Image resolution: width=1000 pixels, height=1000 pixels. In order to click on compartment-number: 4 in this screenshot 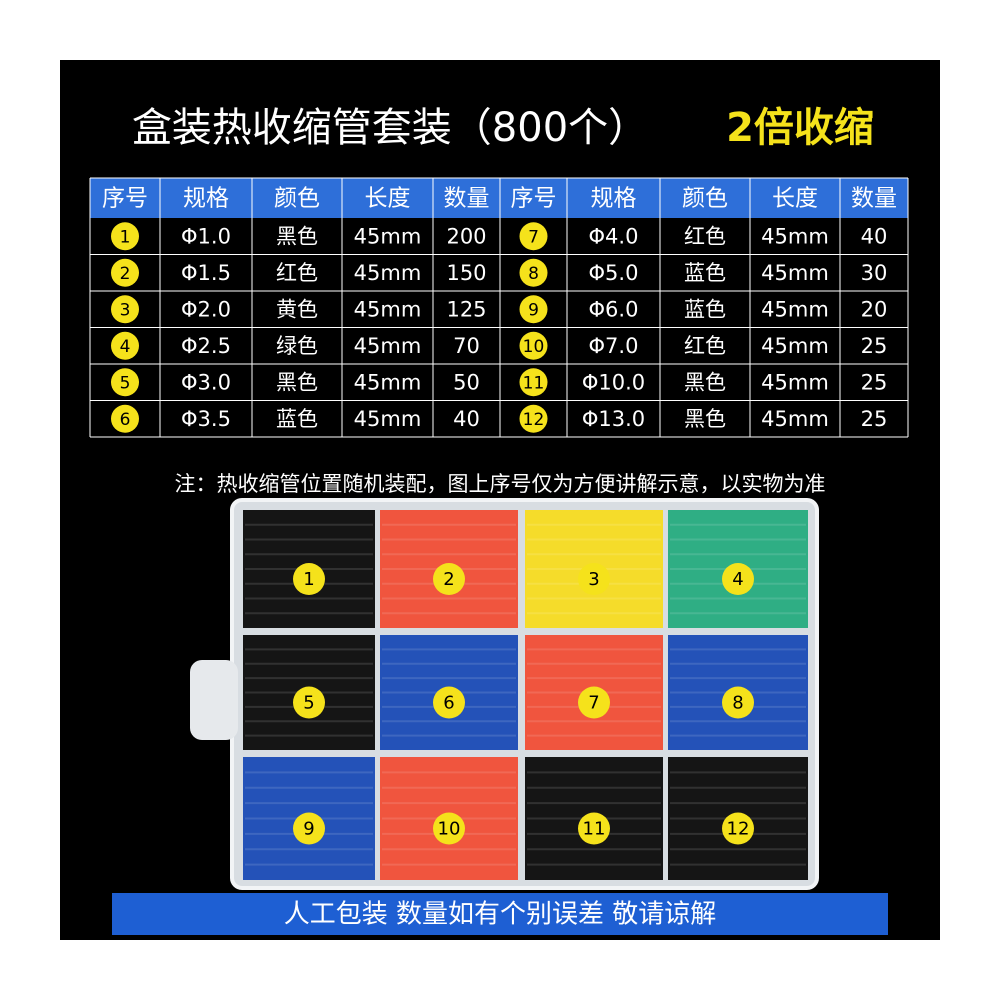, I will do `click(737, 579)`.